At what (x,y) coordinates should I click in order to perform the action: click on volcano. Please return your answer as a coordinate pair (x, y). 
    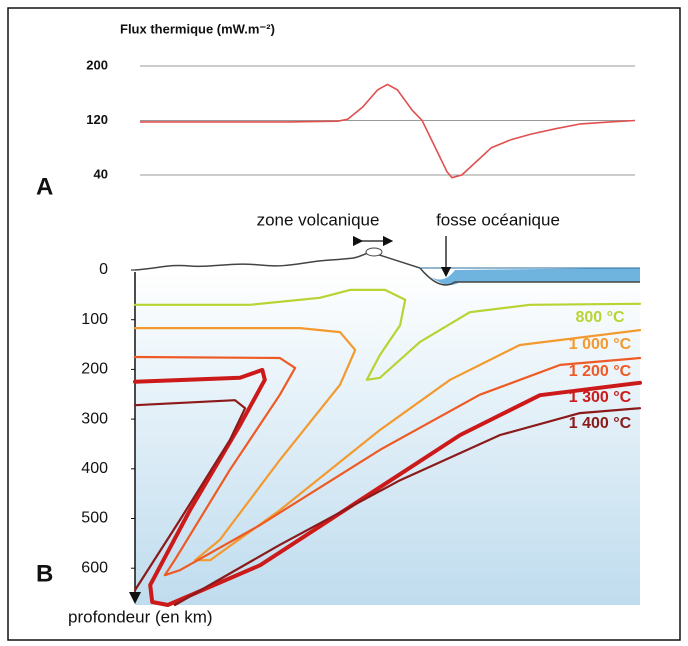
    Looking at the image, I should click on (374, 252).